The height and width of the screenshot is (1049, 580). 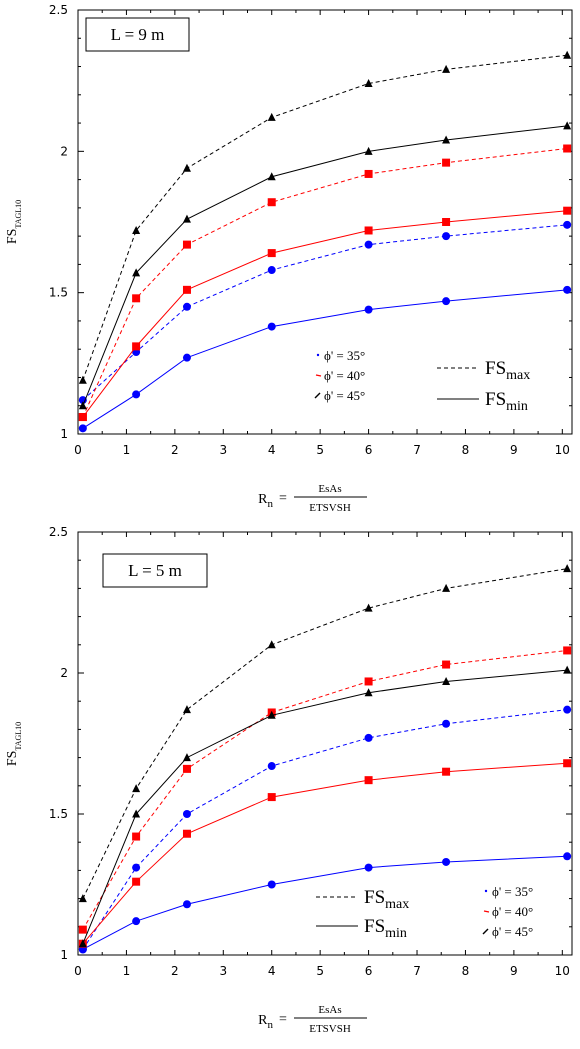 What do you see at coordinates (223, 450) in the screenshot?
I see `x-tick-label: 3` at bounding box center [223, 450].